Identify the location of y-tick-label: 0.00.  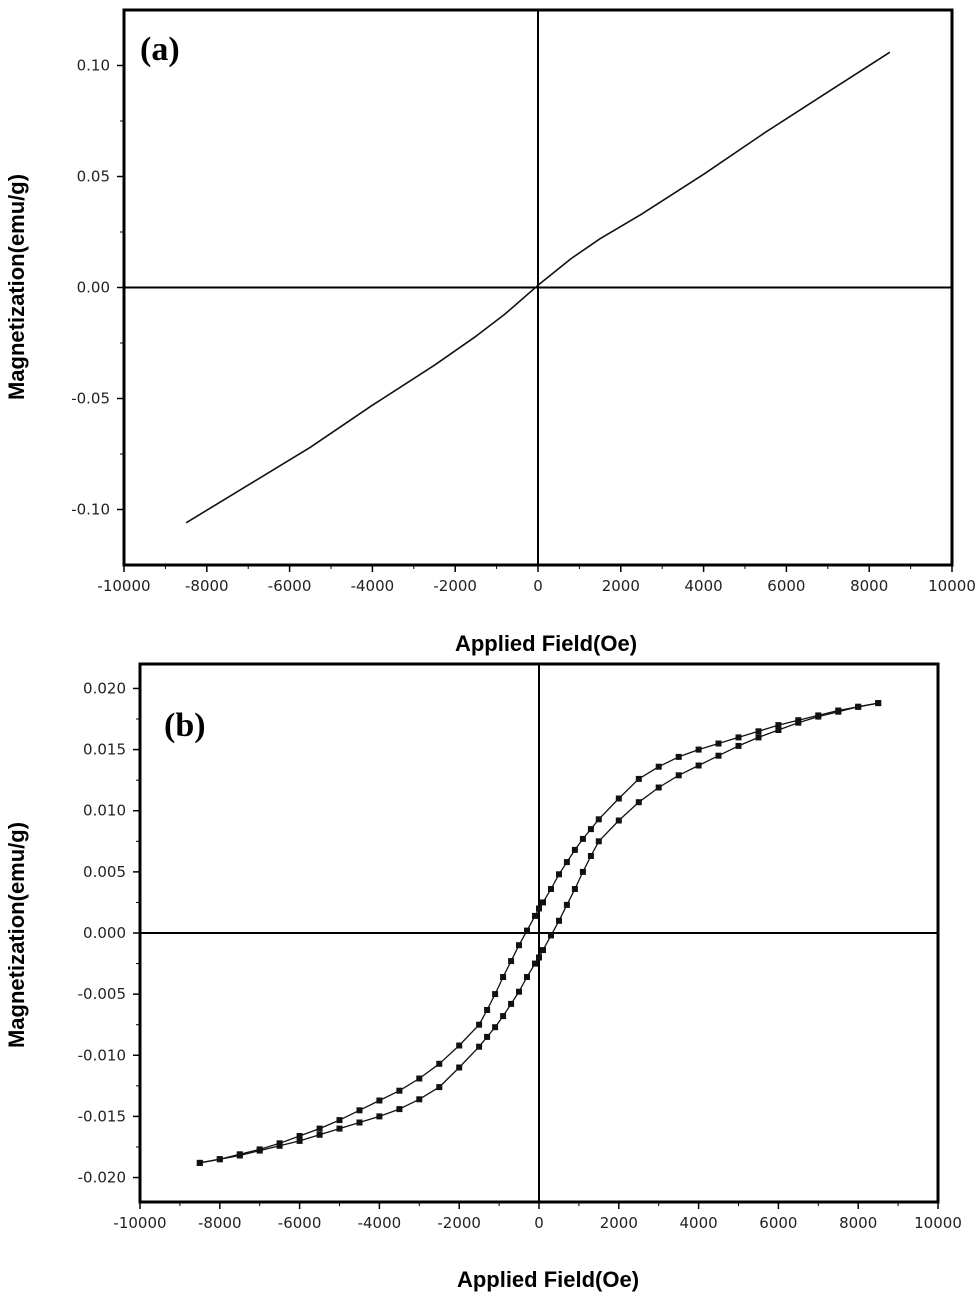
(93, 288).